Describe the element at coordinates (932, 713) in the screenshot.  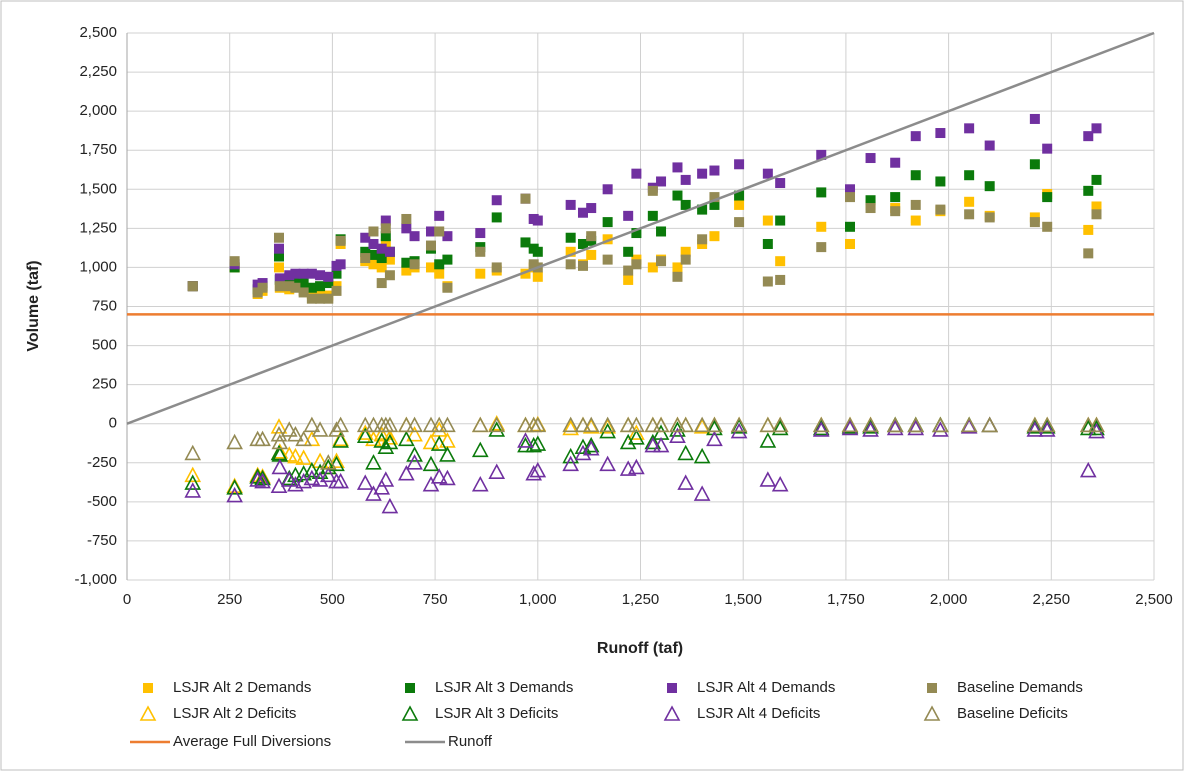
I see `legend-marker` at that location.